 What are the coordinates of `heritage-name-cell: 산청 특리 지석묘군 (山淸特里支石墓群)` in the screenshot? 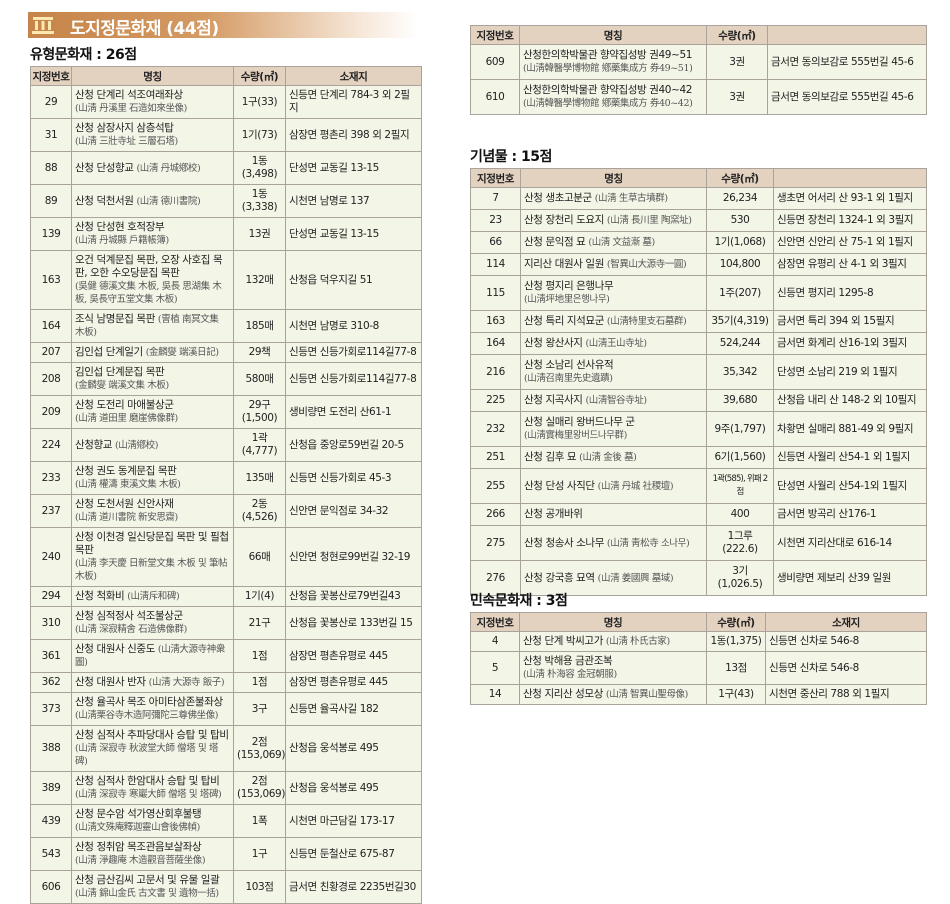 It's located at (613, 321).